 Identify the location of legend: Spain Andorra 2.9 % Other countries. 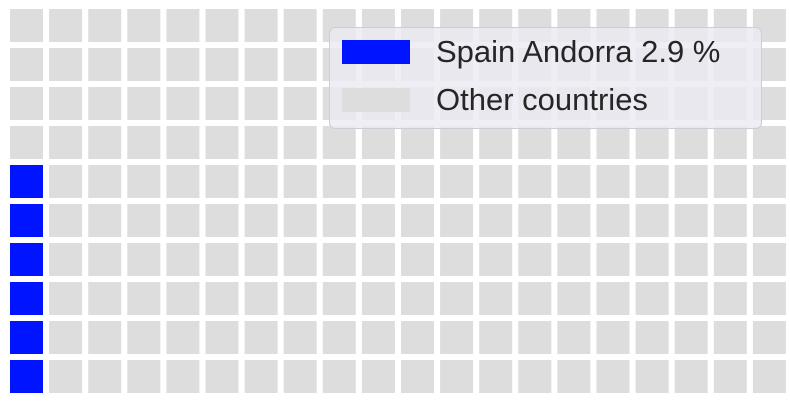
(545, 78).